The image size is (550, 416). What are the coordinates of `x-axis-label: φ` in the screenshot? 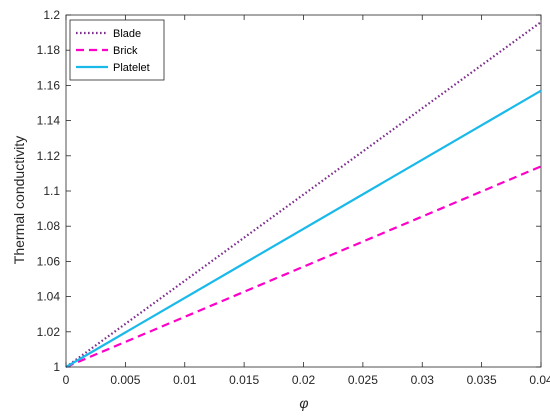 It's located at (303, 403).